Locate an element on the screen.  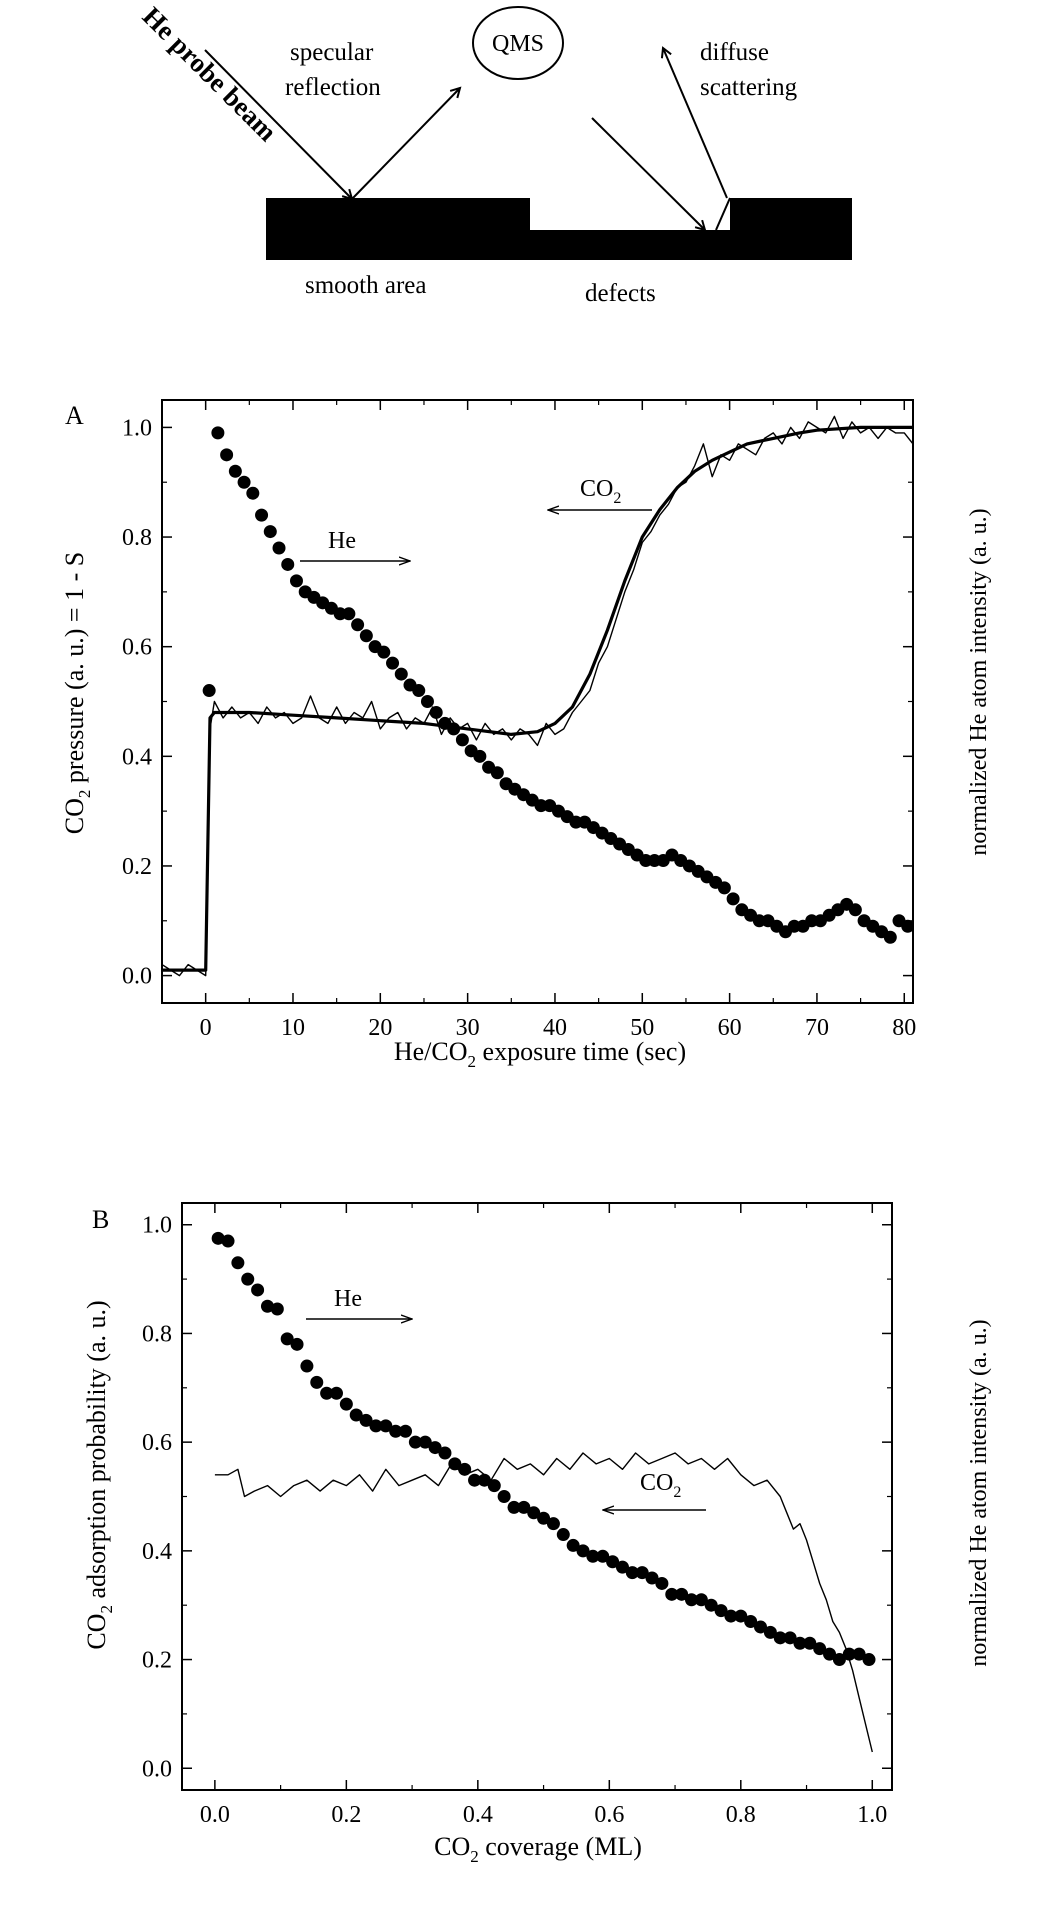
smooth-area-label: smooth area is located at coordinates (365, 285).